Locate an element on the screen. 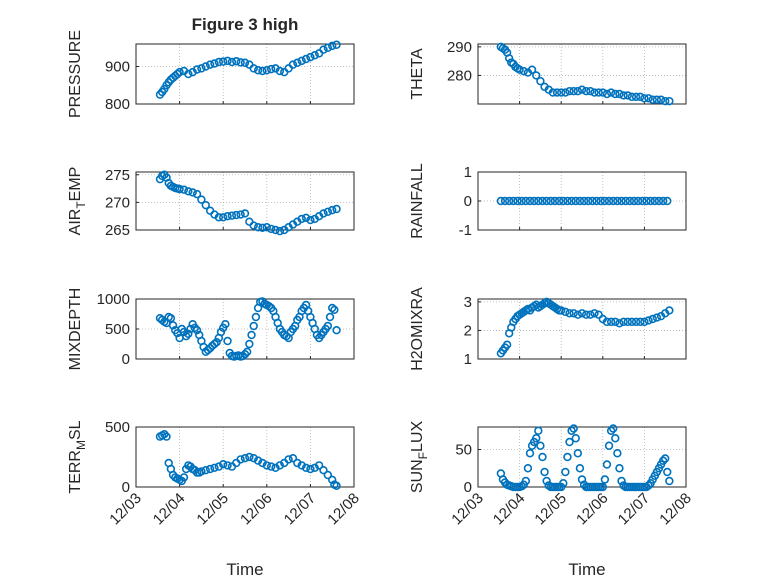 Image resolution: width=778 pixels, height=583 pixels. y-tick-label: 500 is located at coordinates (117, 427).